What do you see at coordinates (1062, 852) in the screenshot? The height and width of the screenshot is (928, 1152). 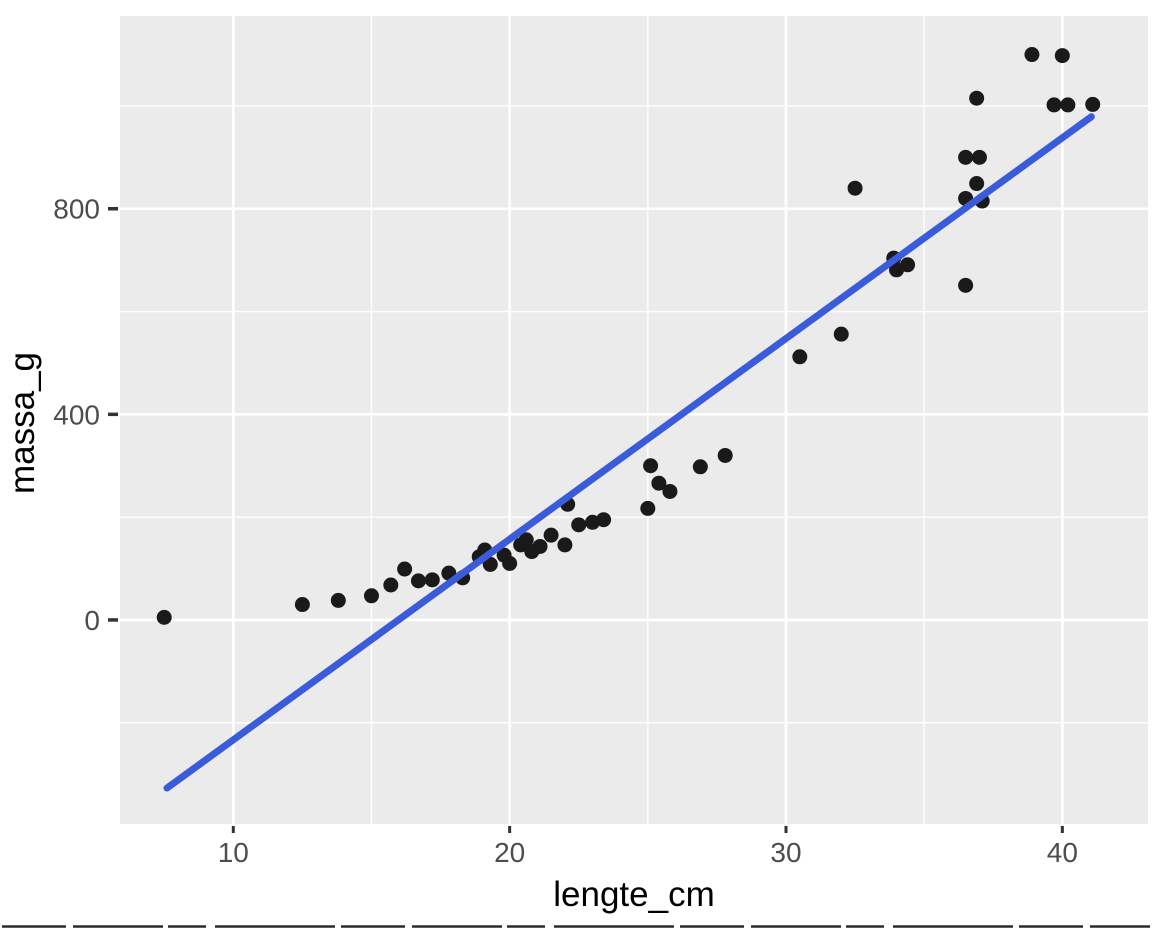 I see `x-tick-label: 40` at bounding box center [1062, 852].